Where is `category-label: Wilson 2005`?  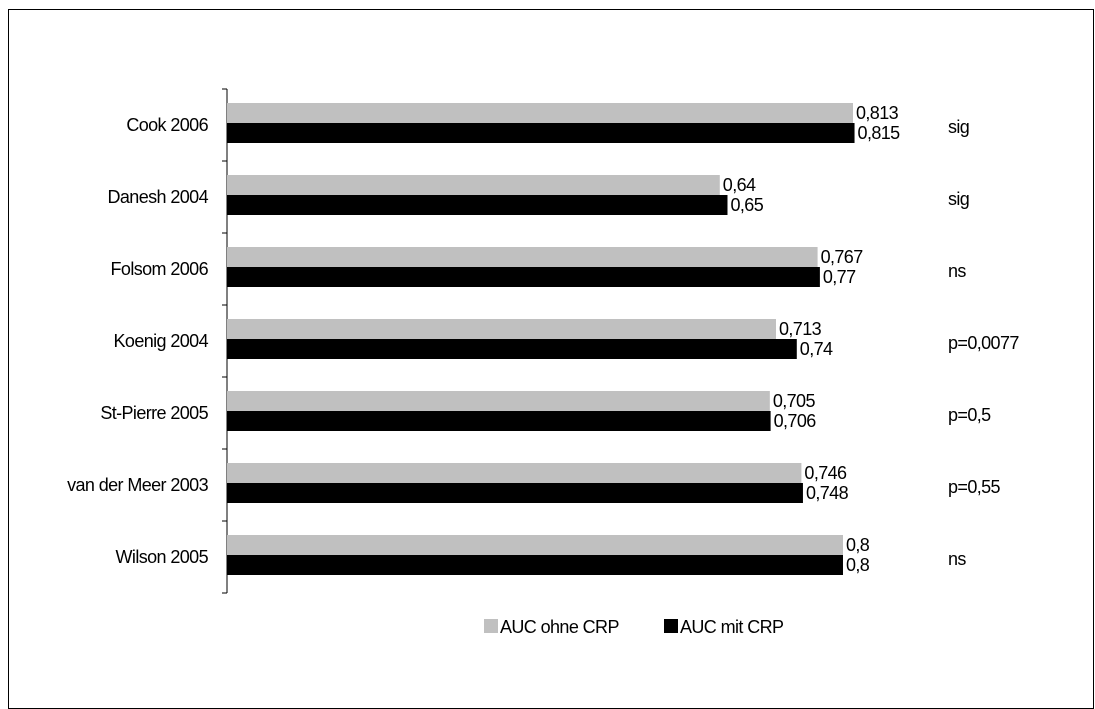 category-label: Wilson 2005 is located at coordinates (162, 557).